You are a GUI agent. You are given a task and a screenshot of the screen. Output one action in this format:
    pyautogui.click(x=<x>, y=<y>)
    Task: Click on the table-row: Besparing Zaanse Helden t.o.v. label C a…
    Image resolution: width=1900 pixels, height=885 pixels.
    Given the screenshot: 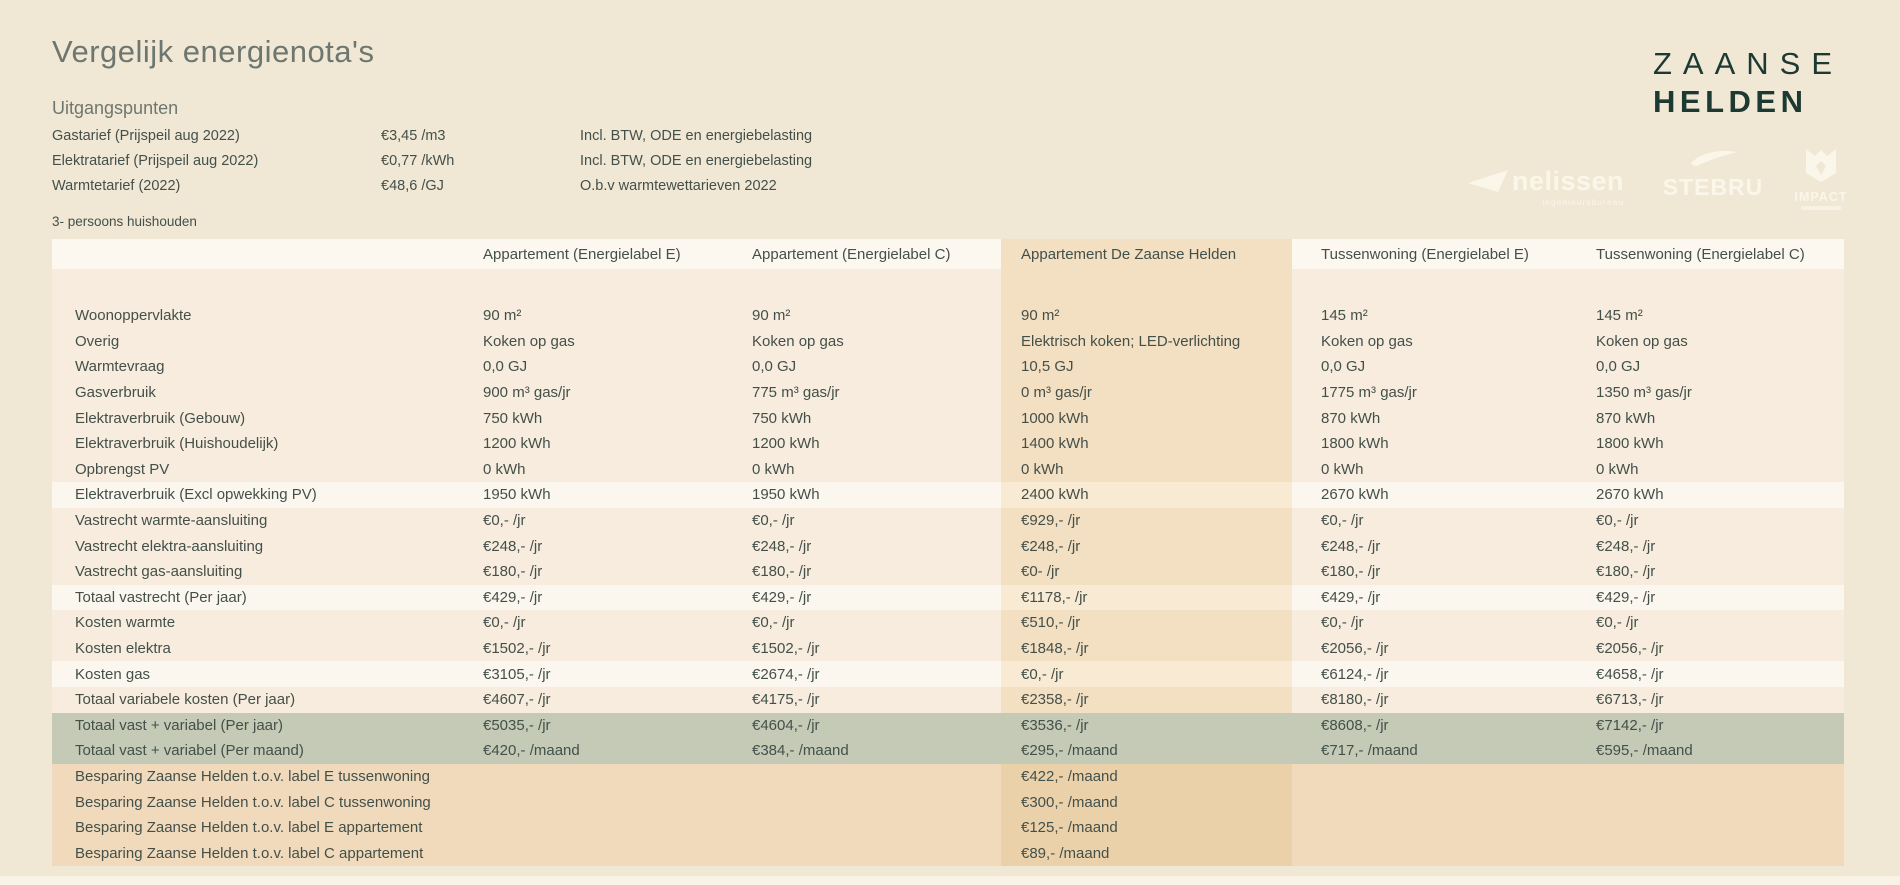 What is the action you would take?
    pyautogui.click(x=948, y=853)
    